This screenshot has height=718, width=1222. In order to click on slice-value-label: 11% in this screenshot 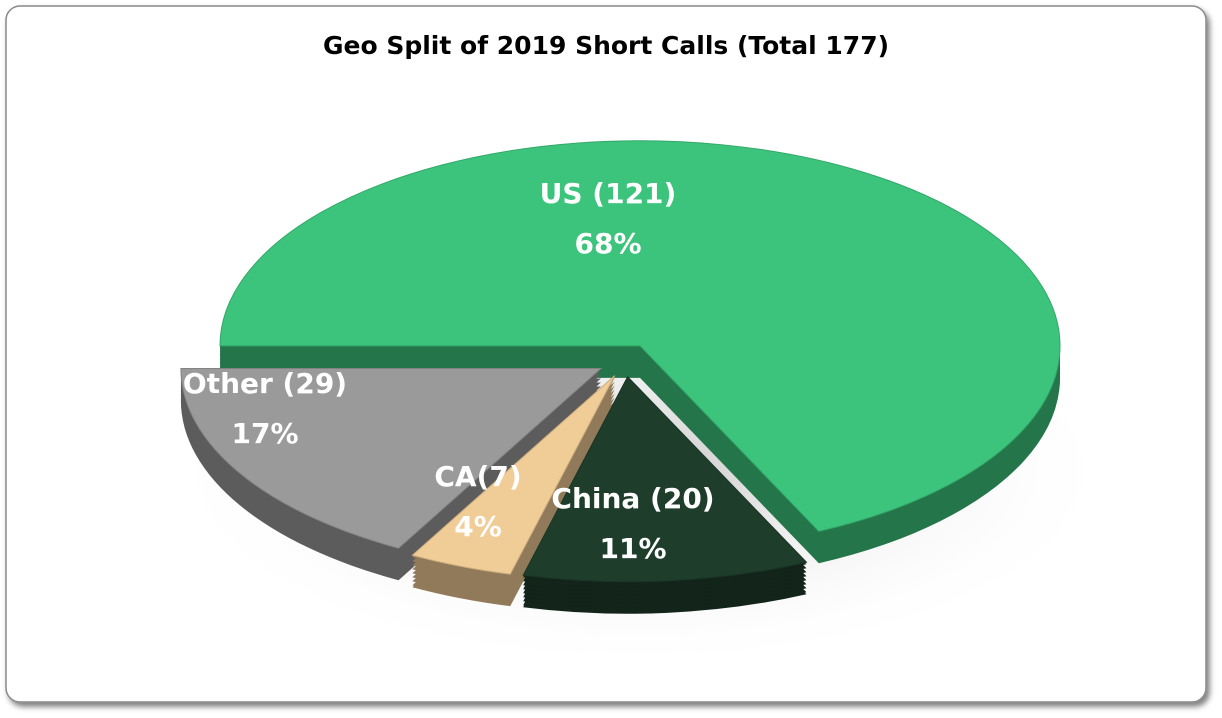, I will do `click(632, 548)`.